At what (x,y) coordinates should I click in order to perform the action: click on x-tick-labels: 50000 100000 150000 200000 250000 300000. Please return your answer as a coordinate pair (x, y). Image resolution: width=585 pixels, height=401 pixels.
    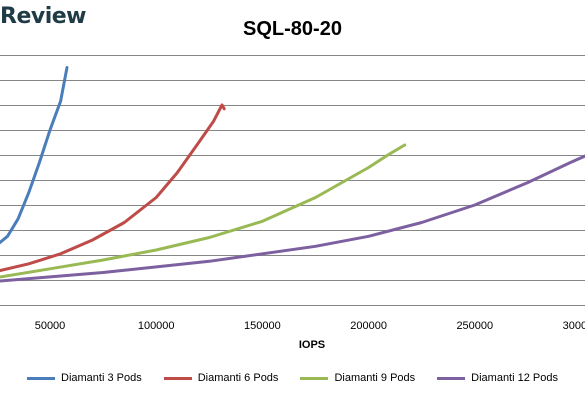
    Looking at the image, I should click on (310, 326).